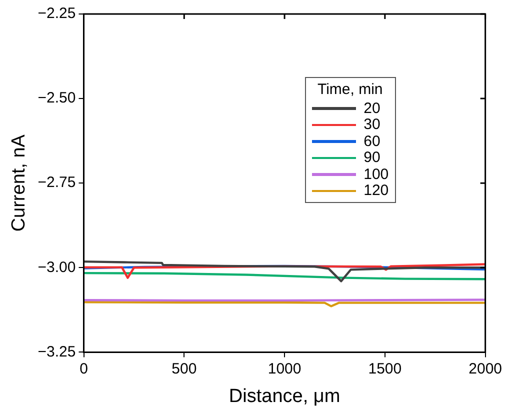 The width and height of the screenshot is (505, 412). I want to click on y-tick-label: −3.00, so click(57, 267).